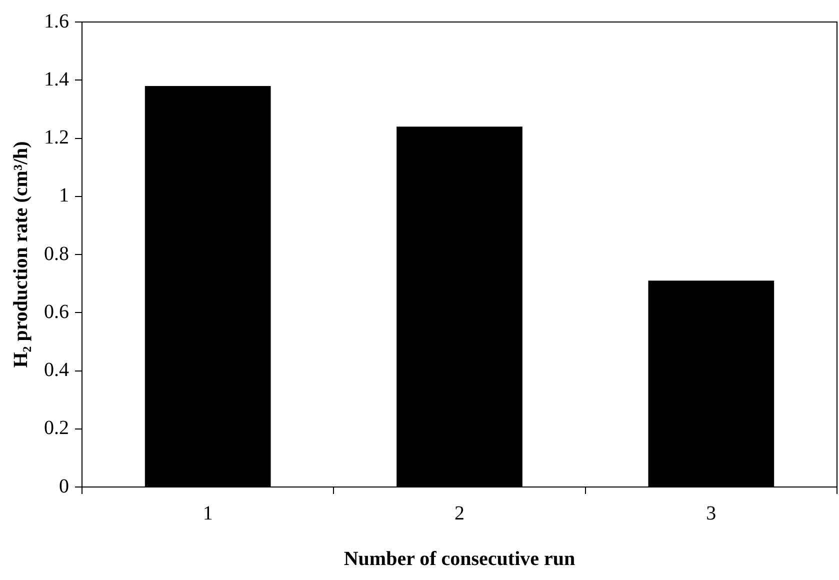 Image resolution: width=839 pixels, height=580 pixels. What do you see at coordinates (56, 370) in the screenshot?
I see `y-tick-label: 0.4` at bounding box center [56, 370].